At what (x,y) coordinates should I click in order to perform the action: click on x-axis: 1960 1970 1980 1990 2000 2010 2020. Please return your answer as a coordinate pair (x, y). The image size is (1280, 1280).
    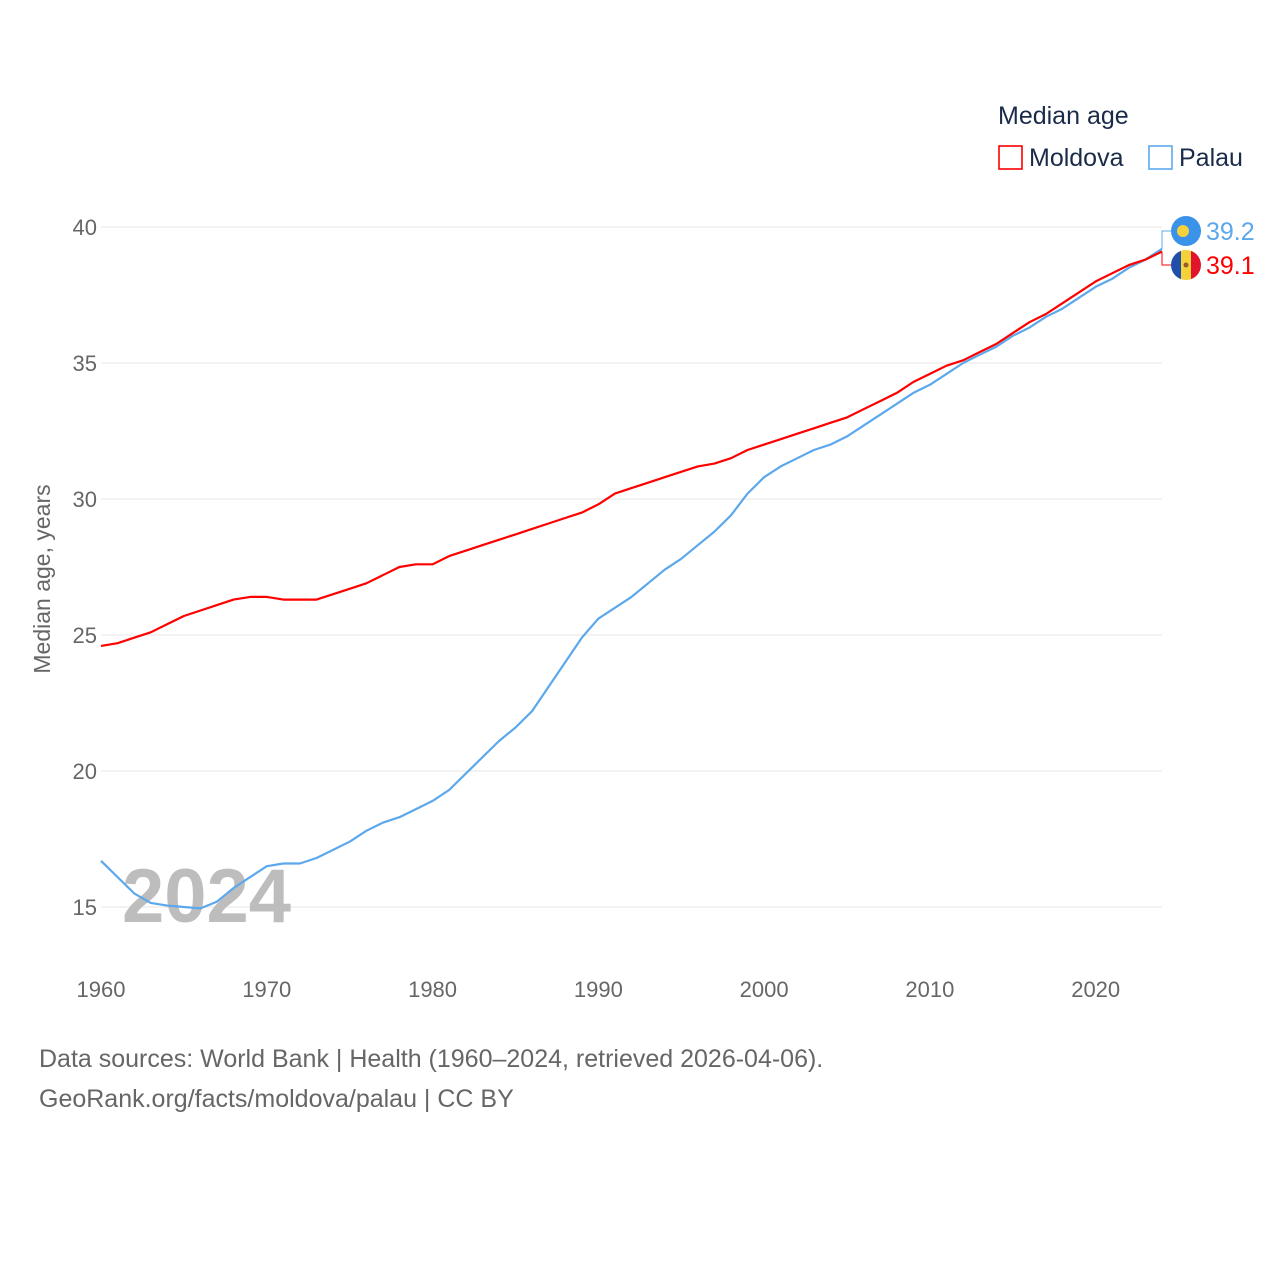
    Looking at the image, I should click on (599, 989).